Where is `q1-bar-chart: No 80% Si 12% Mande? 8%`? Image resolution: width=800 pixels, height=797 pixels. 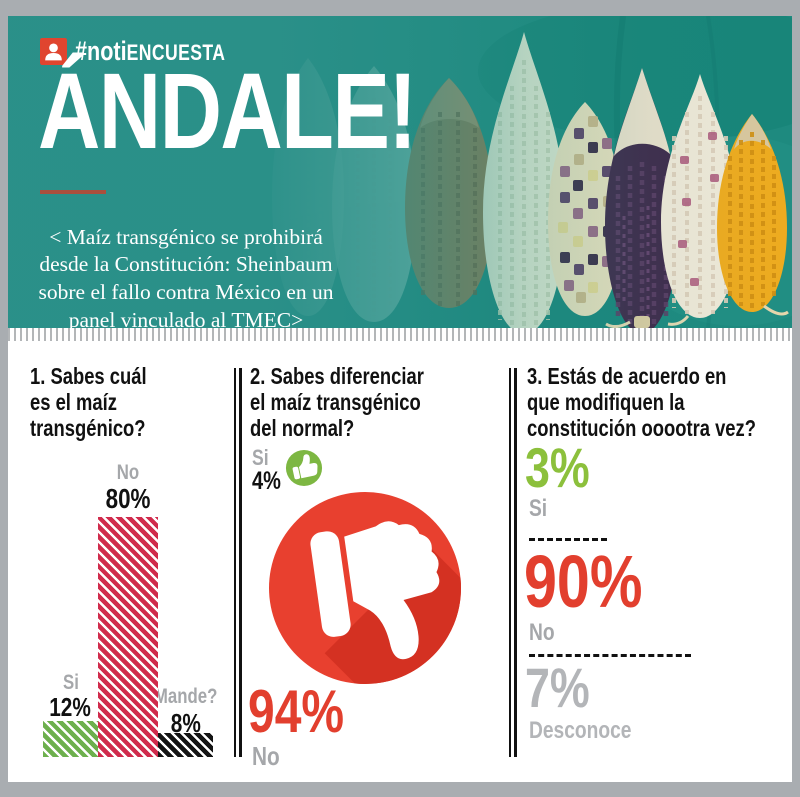 q1-bar-chart: No 80% Si 12% Mande? 8% is located at coordinates (132, 549).